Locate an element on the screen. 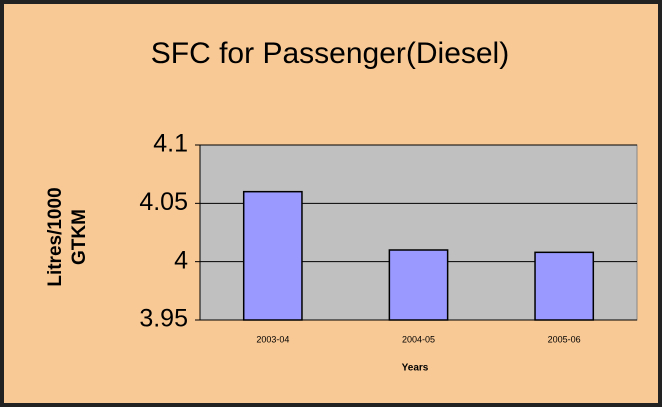 The image size is (663, 413). y-tick-label: 3.95 is located at coordinates (163, 319).